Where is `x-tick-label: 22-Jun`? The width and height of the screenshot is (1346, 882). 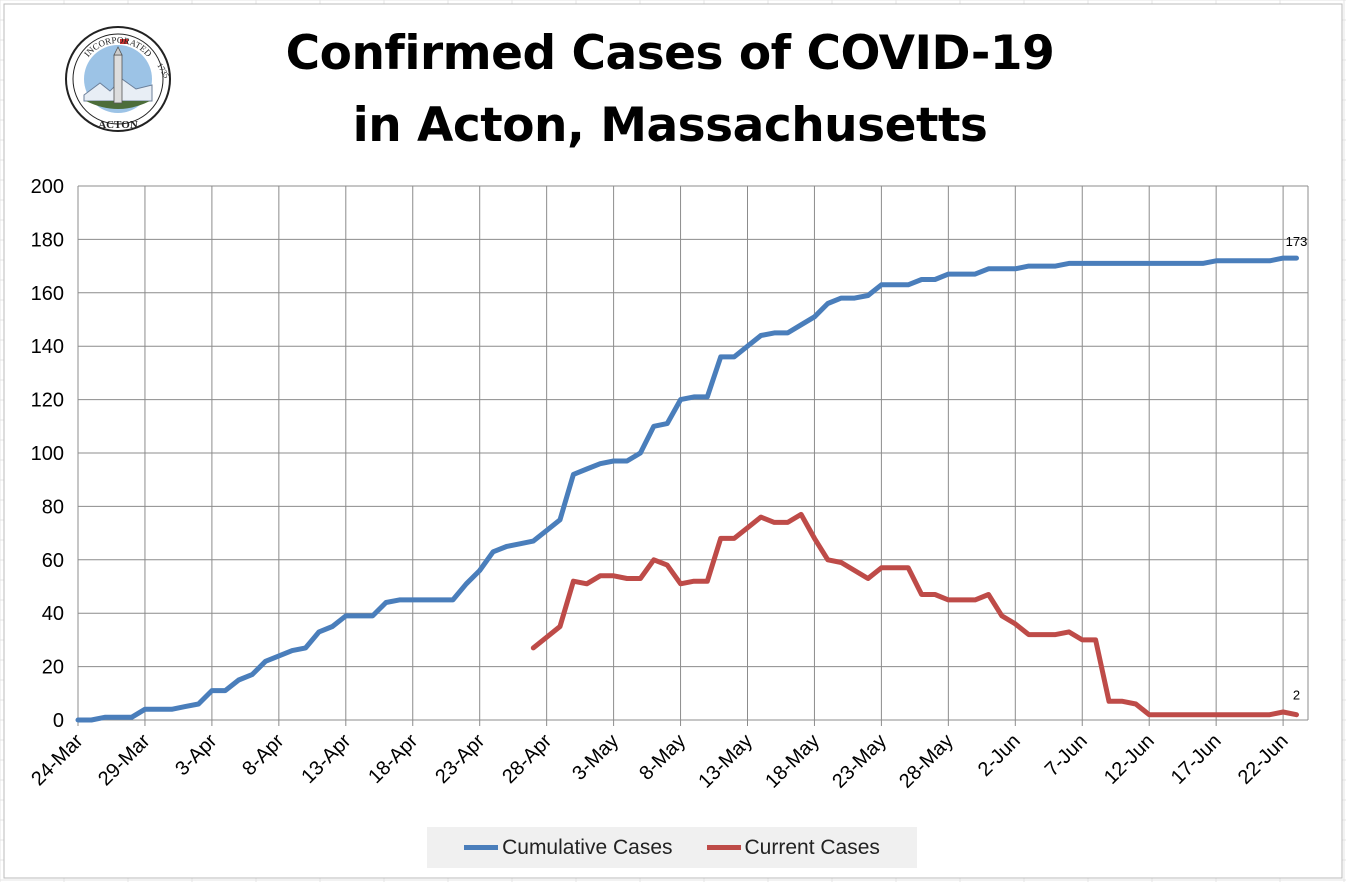
x-tick-label: 22-Jun is located at coordinates (1263, 759).